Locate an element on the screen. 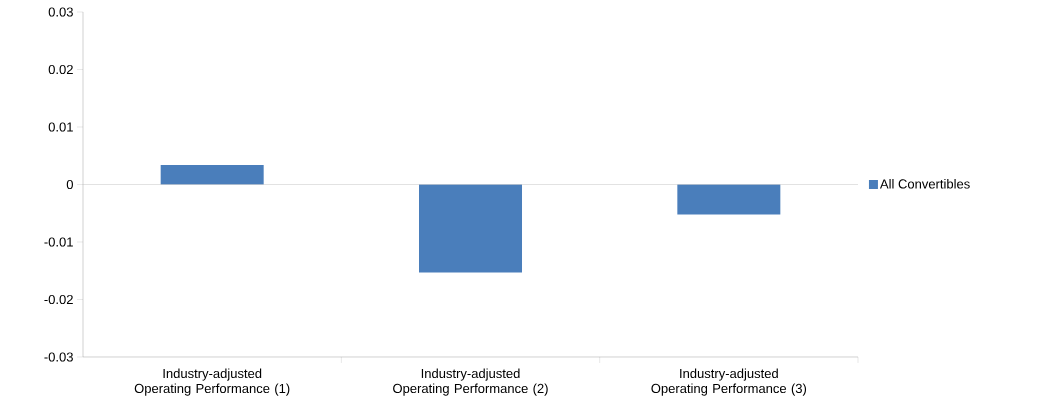  y-tick-label: -0.03 is located at coordinates (58, 357).